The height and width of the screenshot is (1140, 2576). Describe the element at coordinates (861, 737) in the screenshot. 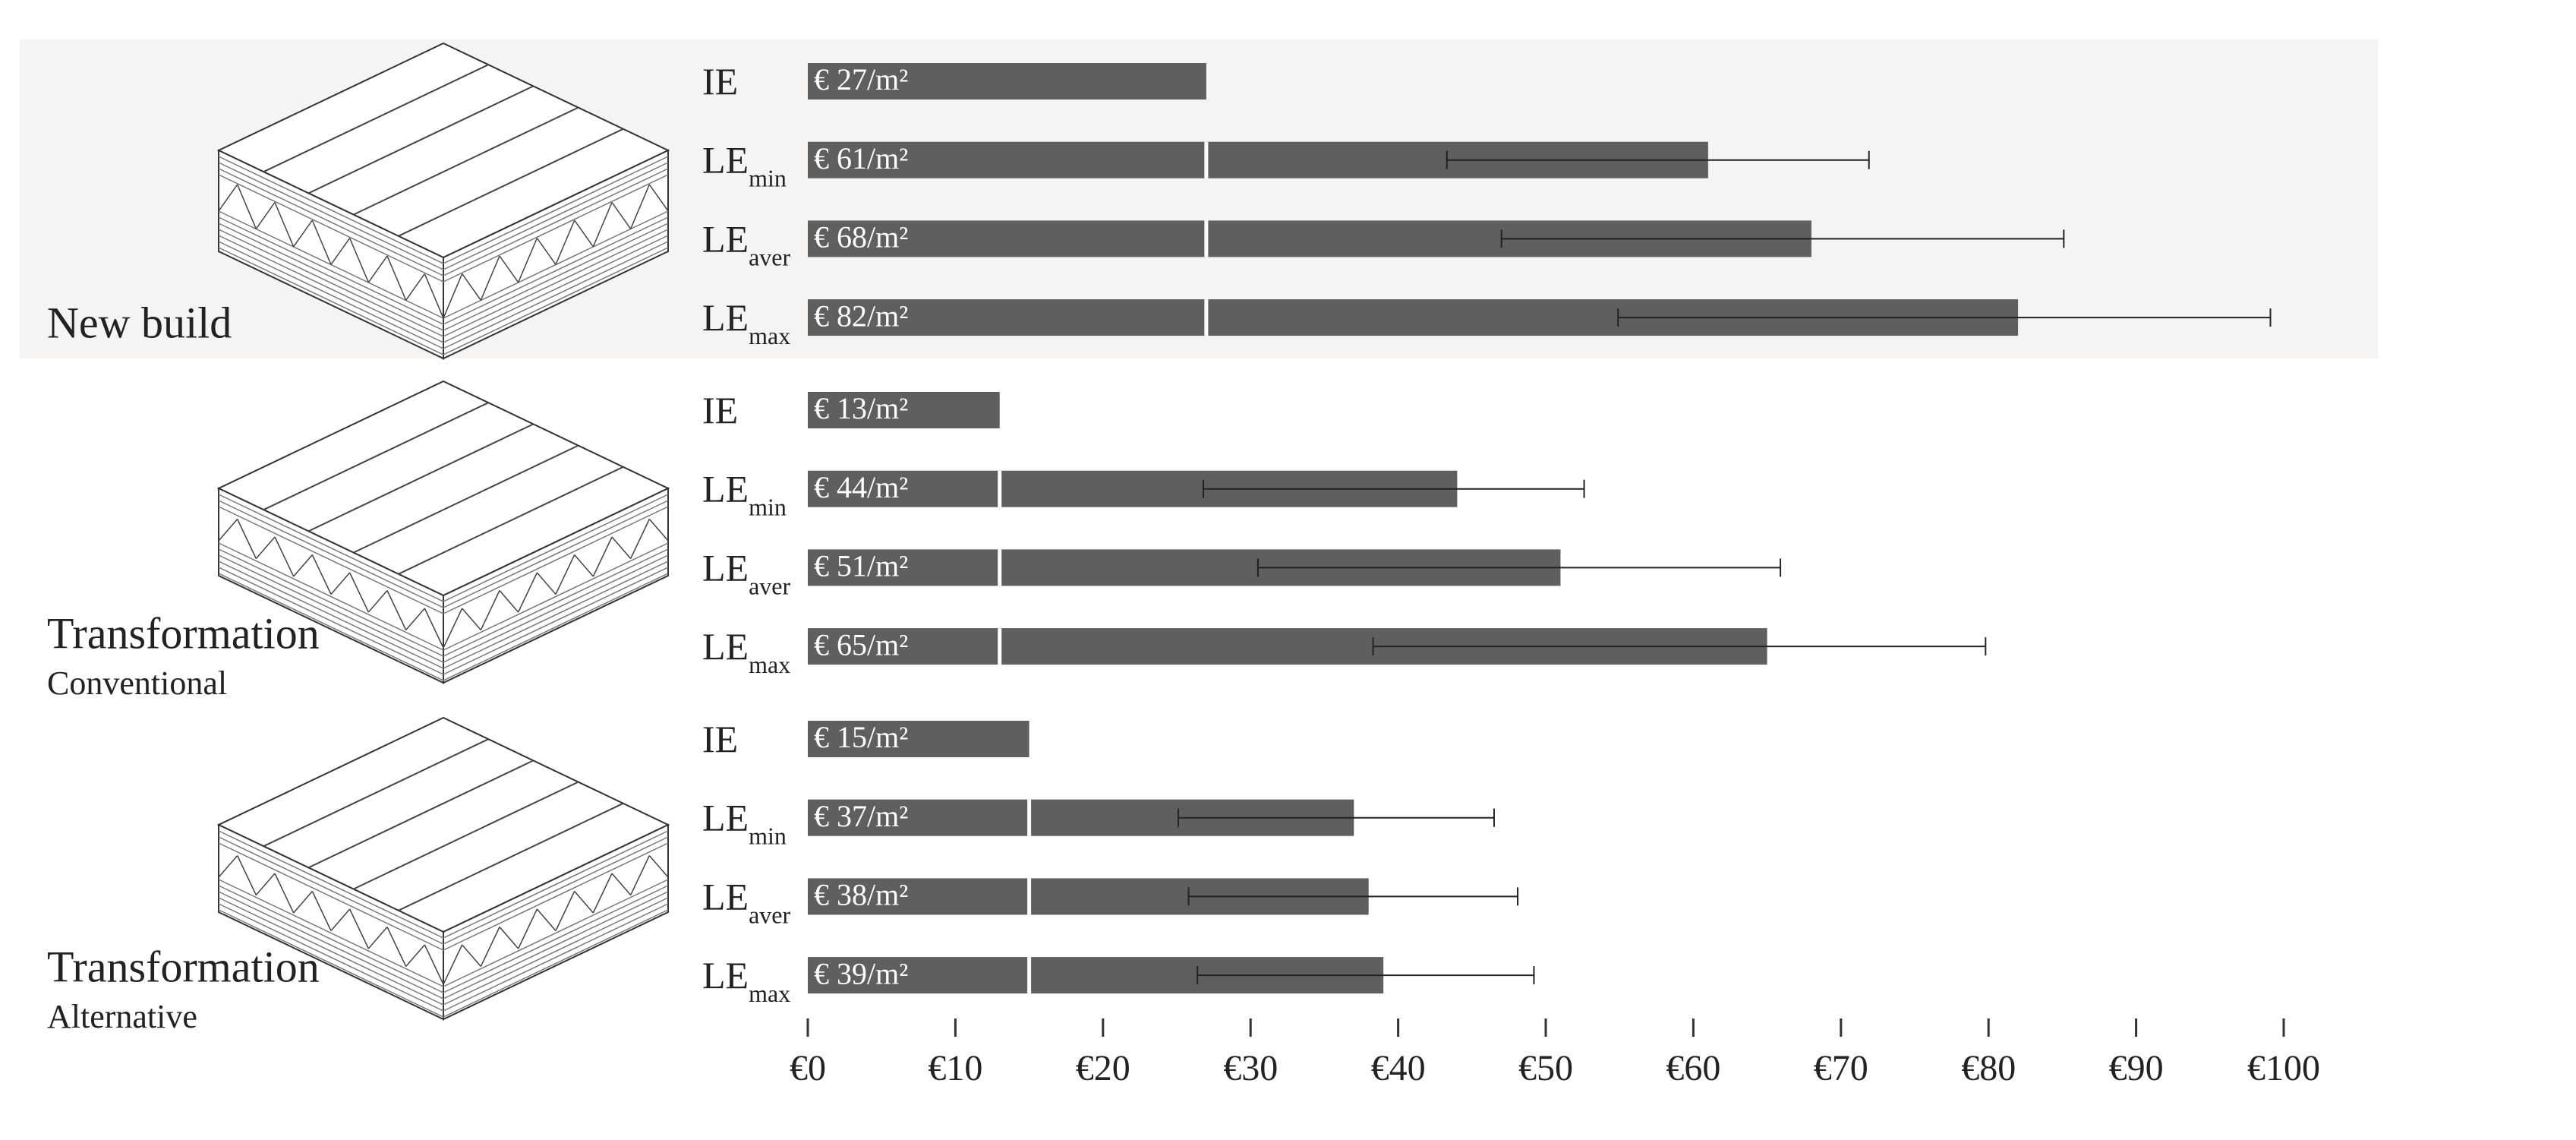

I see `value-label: € 15/m²` at that location.